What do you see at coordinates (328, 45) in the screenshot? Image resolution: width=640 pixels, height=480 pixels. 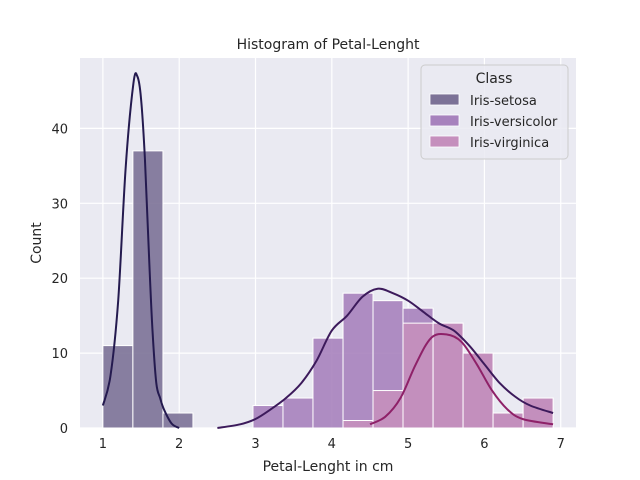 I see `chart-title: Histogram of Petal-Lenght` at bounding box center [328, 45].